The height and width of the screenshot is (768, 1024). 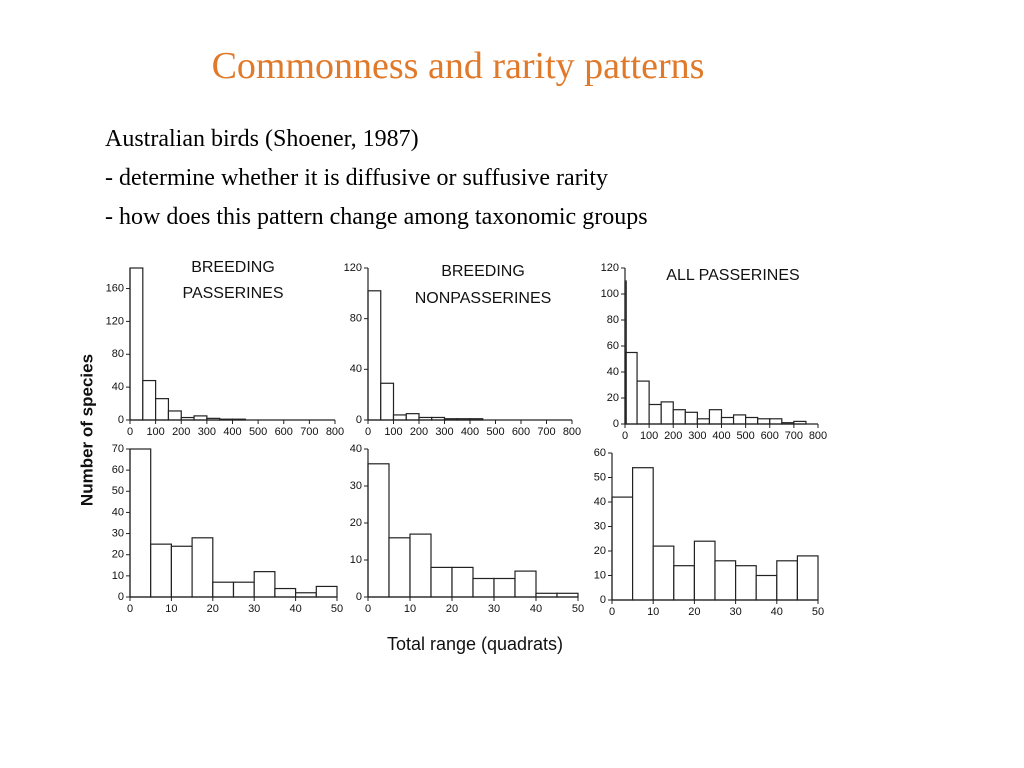 I want to click on x-tick-label: 40, so click(x=777, y=612).